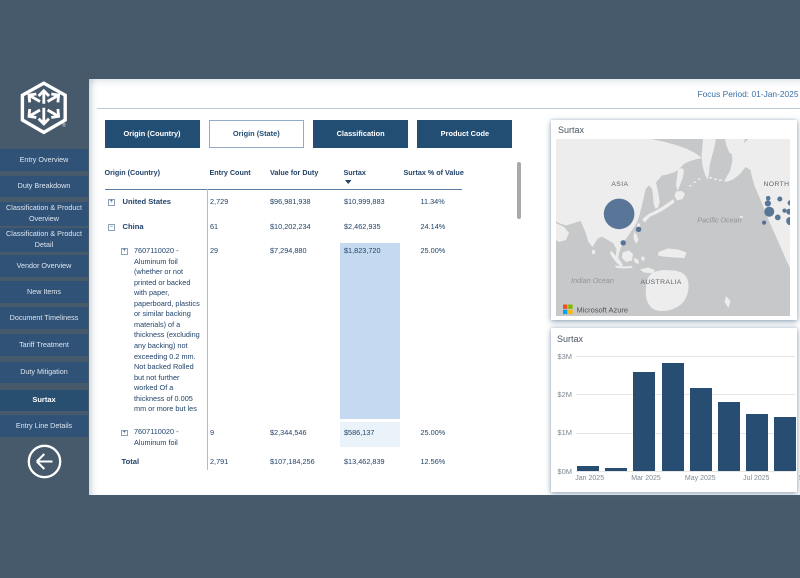 Image resolution: width=800 pixels, height=578 pixels. What do you see at coordinates (776, 184) in the screenshot?
I see `svg-text: NORTH AME` at bounding box center [776, 184].